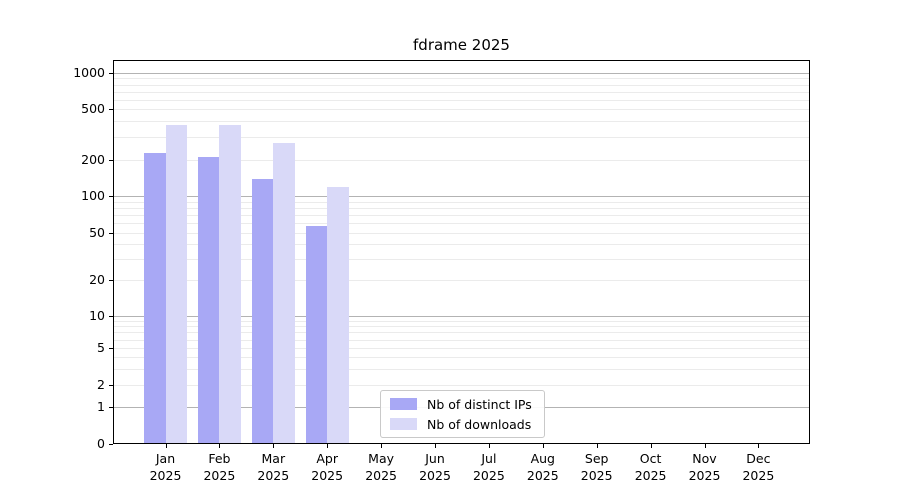 The height and width of the screenshot is (500, 900). I want to click on x-tick-label-feb: Feb 2025, so click(219, 467).